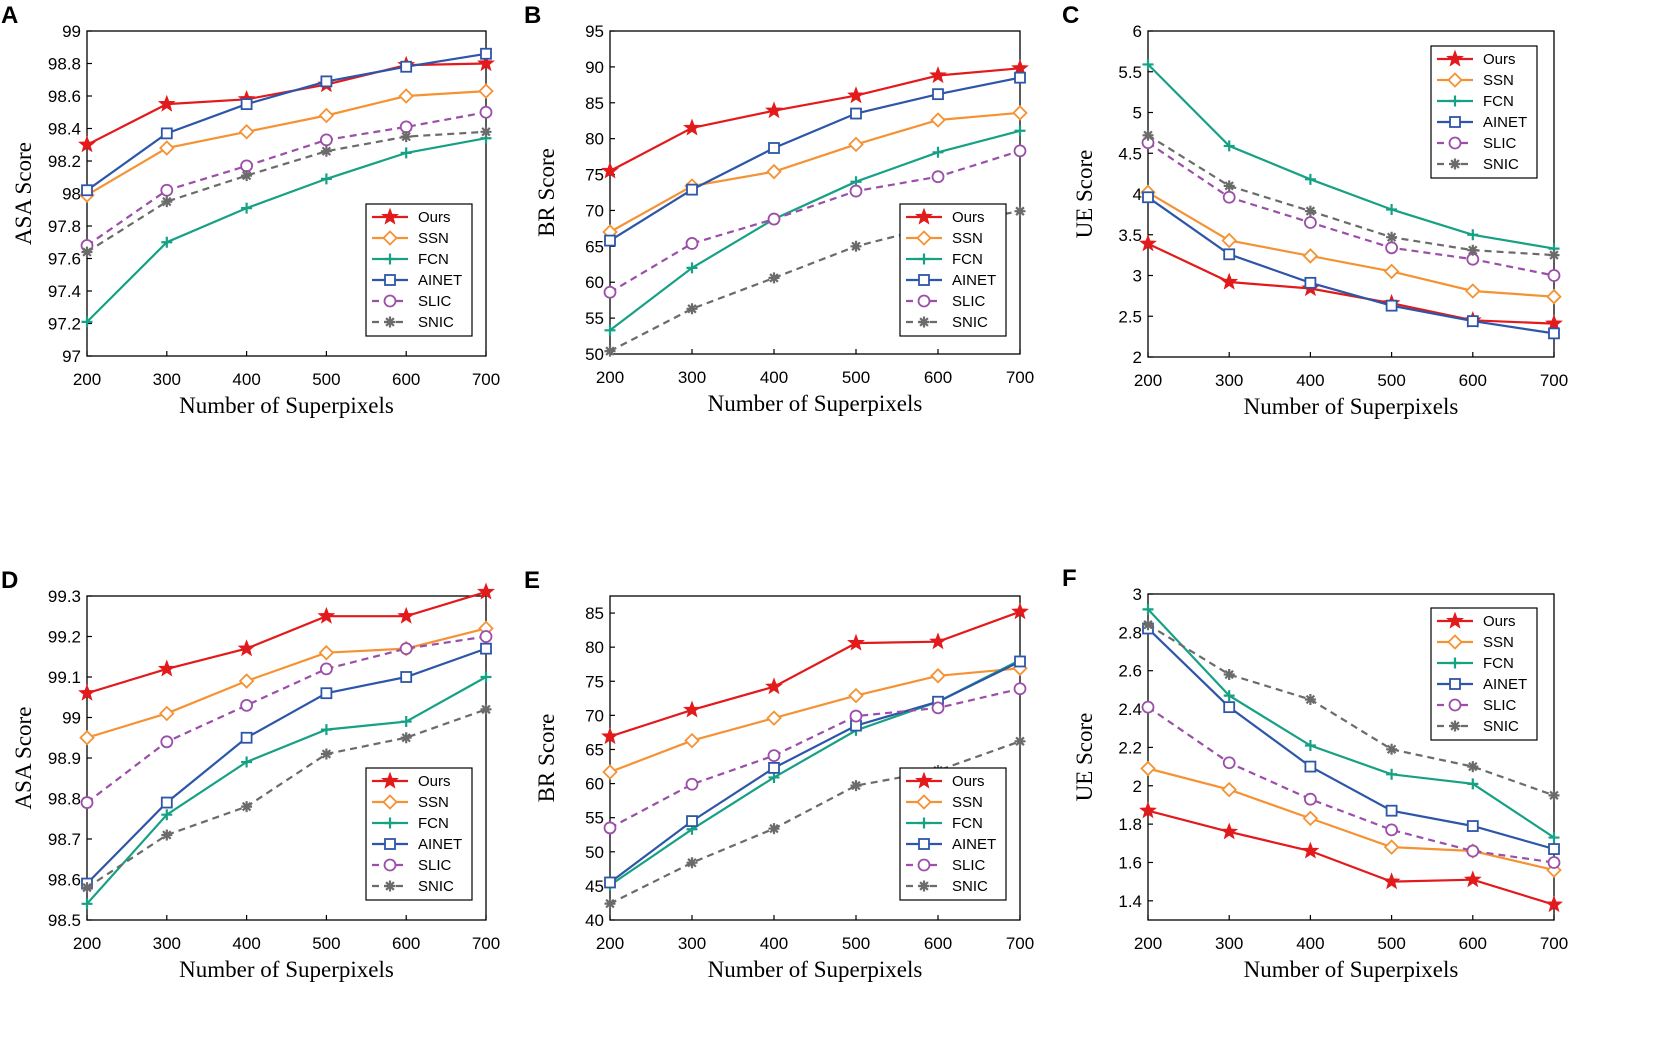  Describe the element at coordinates (64, 839) in the screenshot. I see `y-tick-label: 98.7` at that location.